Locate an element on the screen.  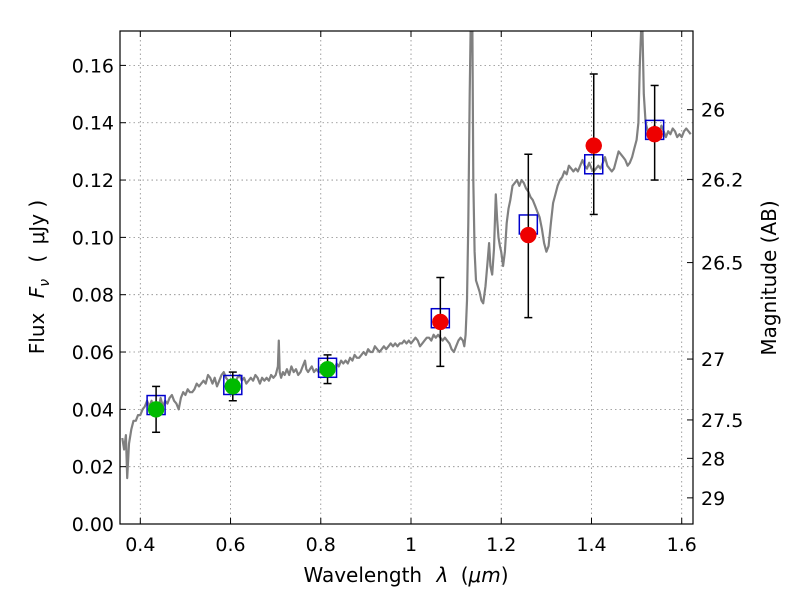
y2-axis-label: Magnitude (AB) is located at coordinates (769, 277).